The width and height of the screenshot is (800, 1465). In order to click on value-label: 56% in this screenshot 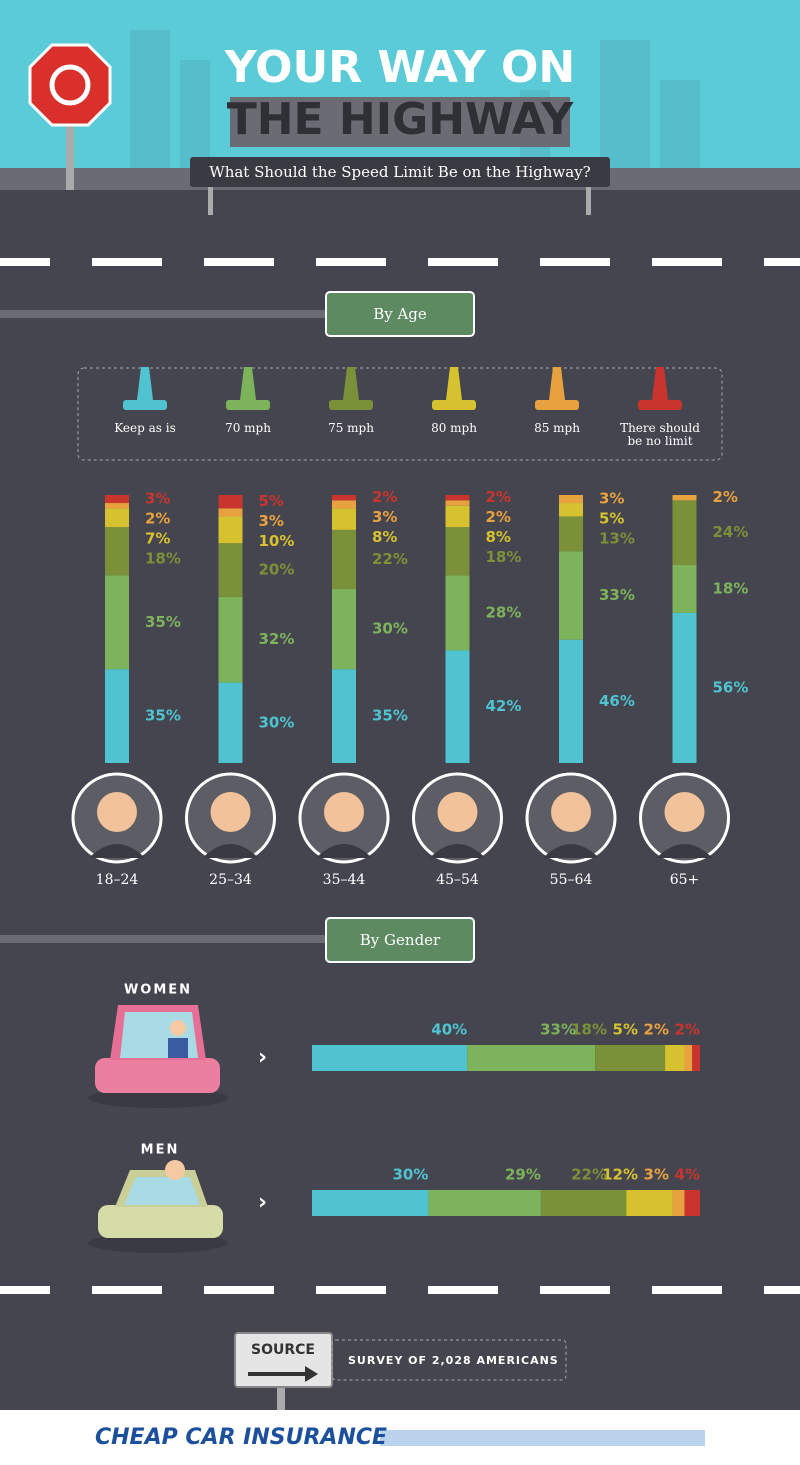, I will do `click(731, 687)`.